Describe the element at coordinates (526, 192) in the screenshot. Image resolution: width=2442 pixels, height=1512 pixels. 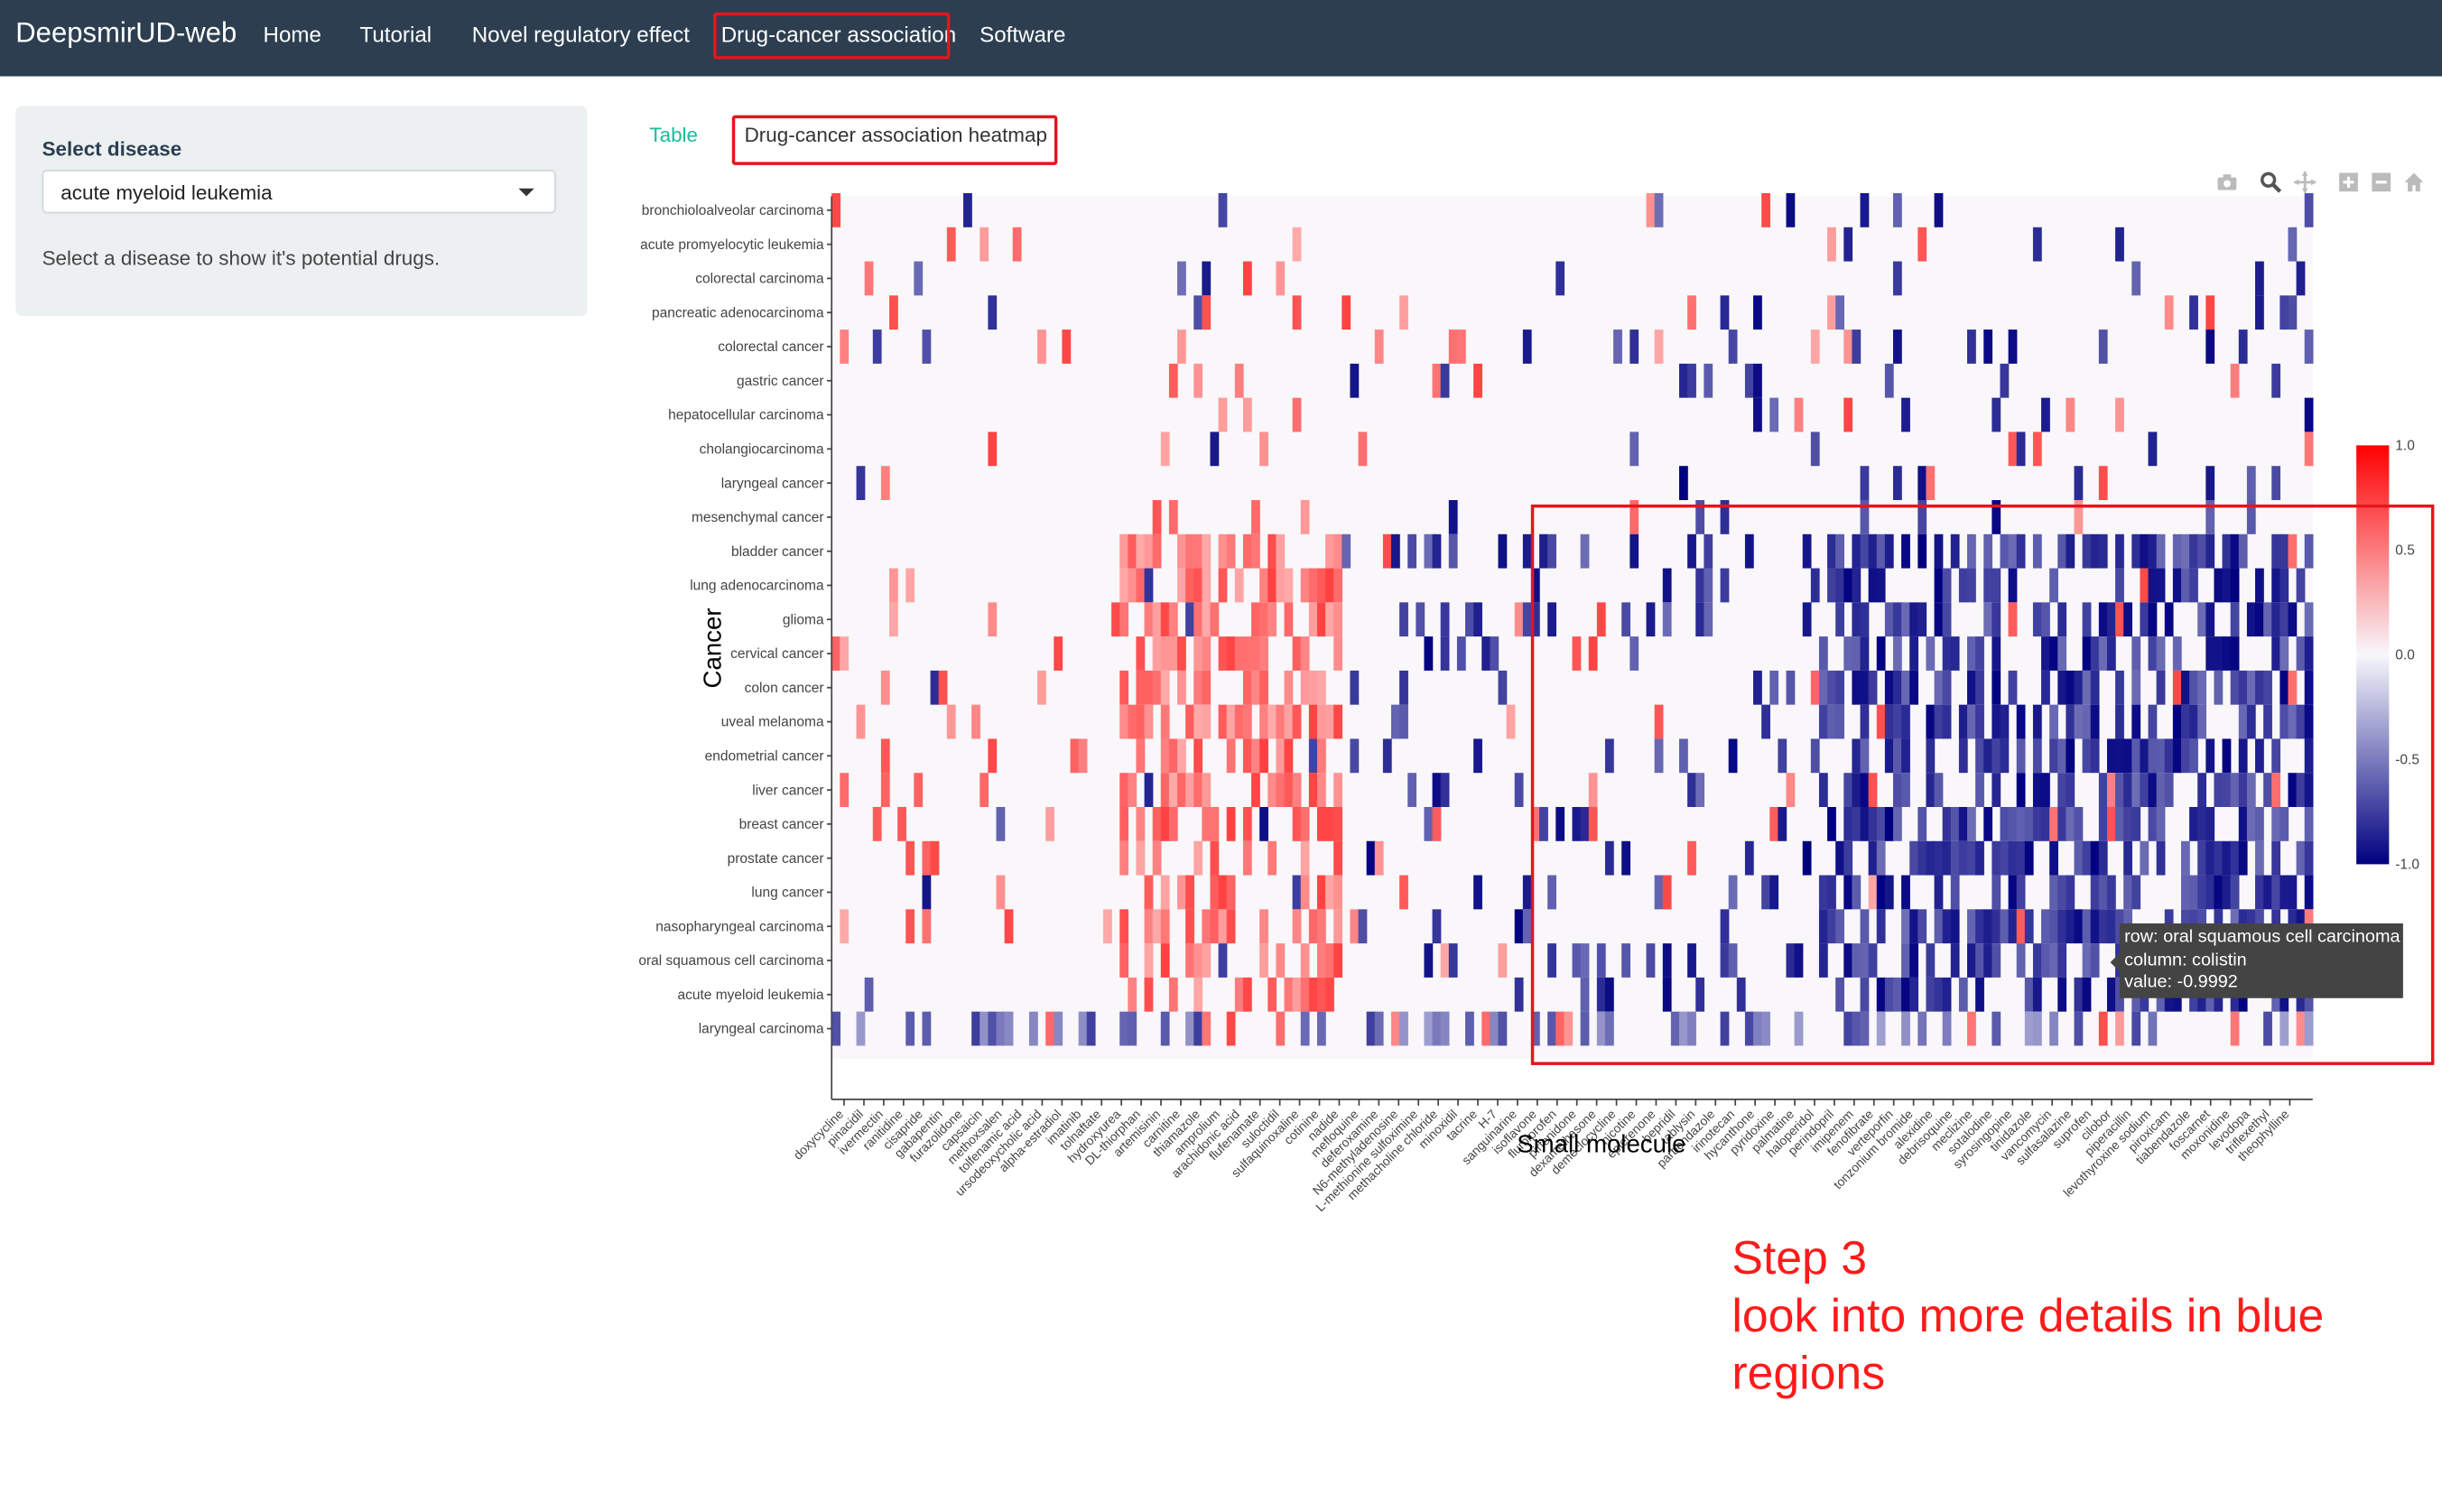
I see `chevron-down-icon` at that location.